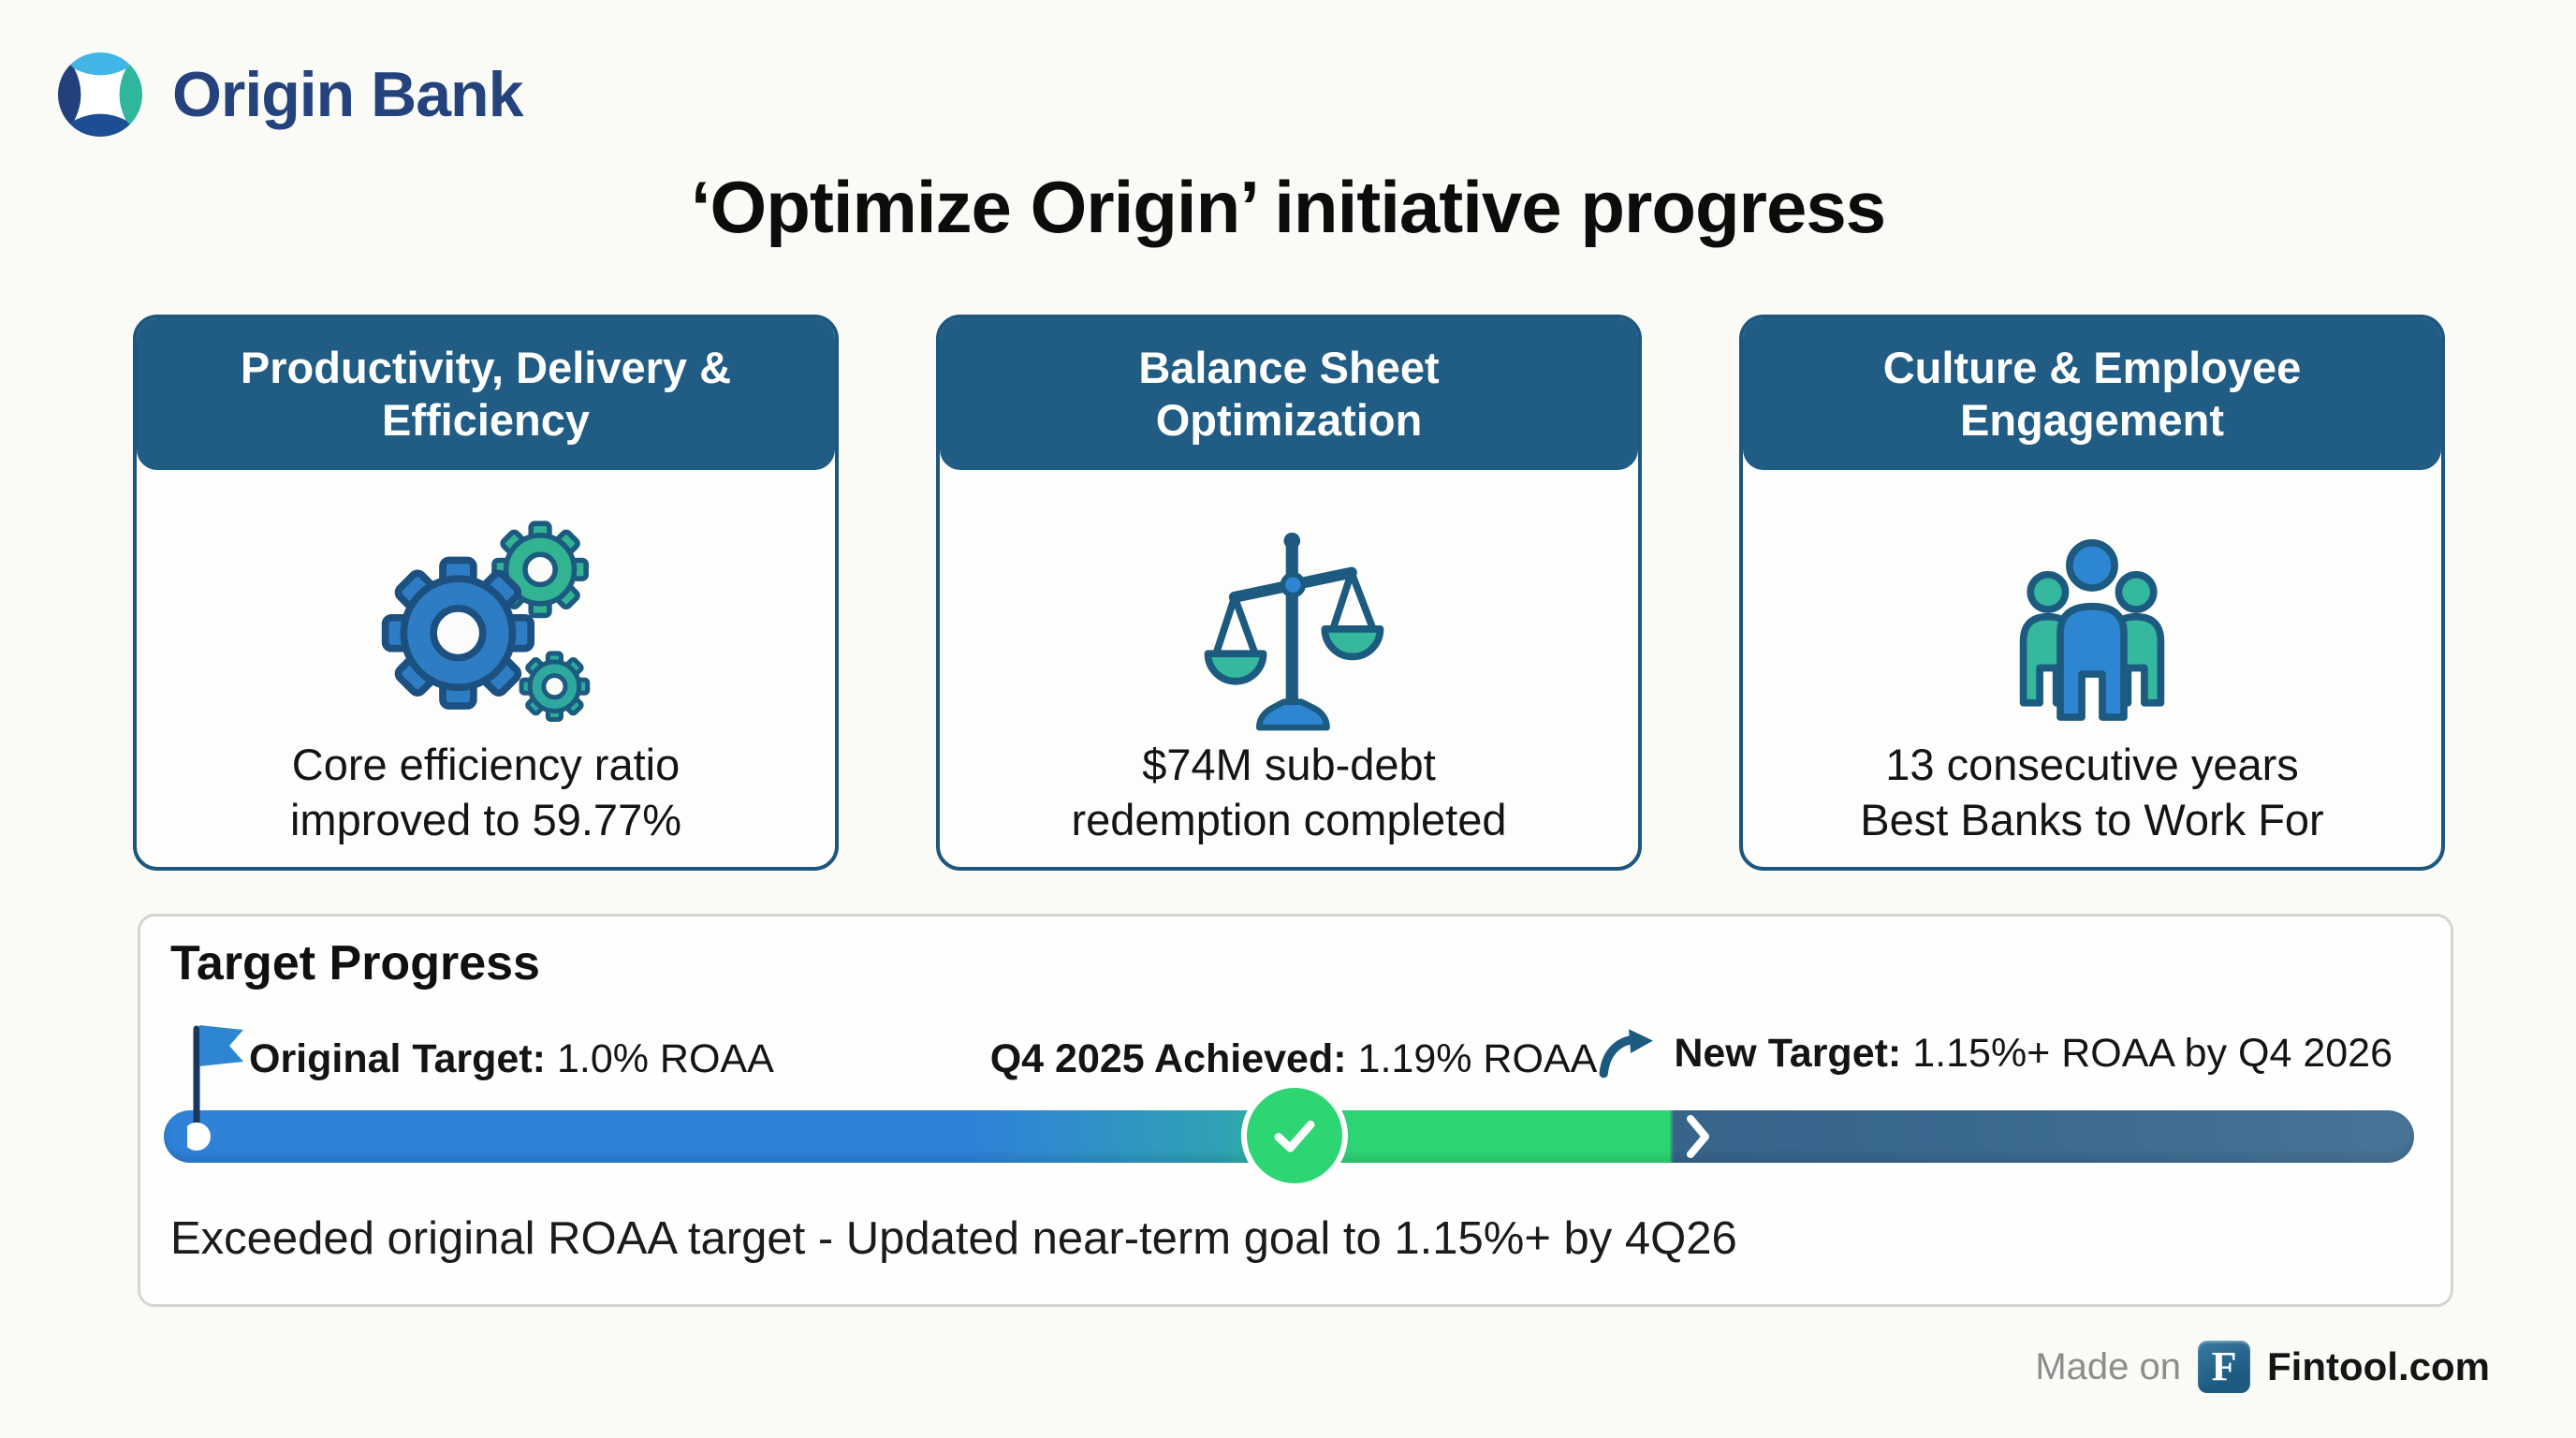 The height and width of the screenshot is (1438, 2576). I want to click on card-text: $74M sub-debt redemption completed, so click(1289, 792).